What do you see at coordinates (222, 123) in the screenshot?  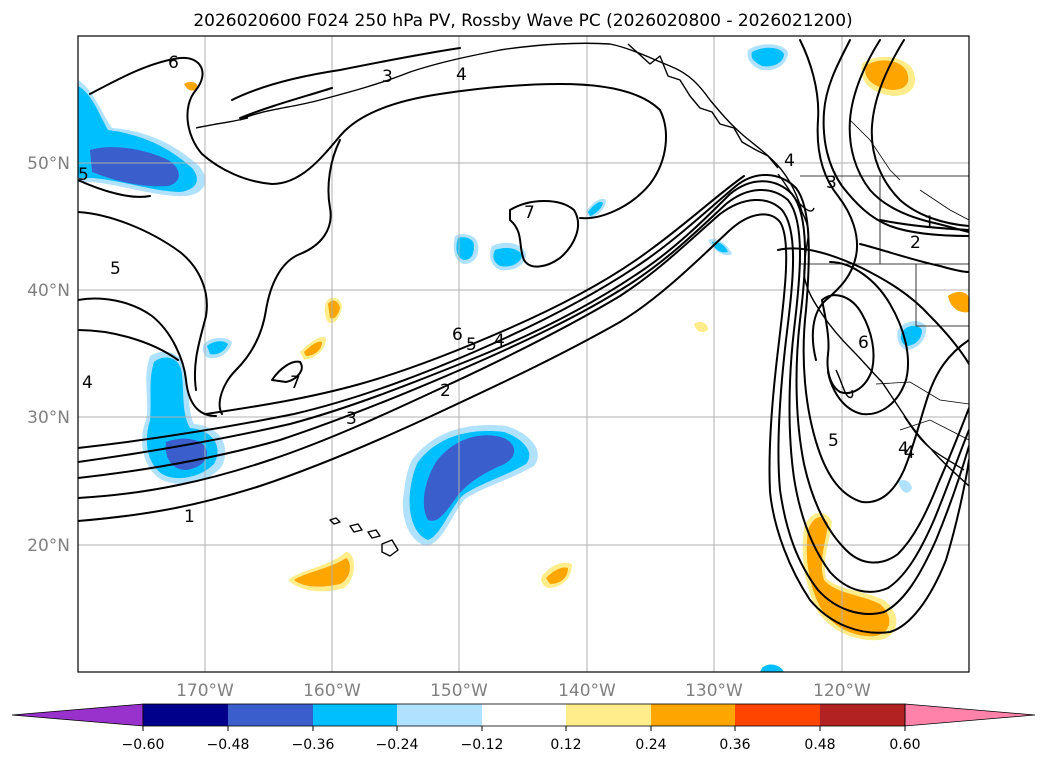 I see `aleutian-arc` at bounding box center [222, 123].